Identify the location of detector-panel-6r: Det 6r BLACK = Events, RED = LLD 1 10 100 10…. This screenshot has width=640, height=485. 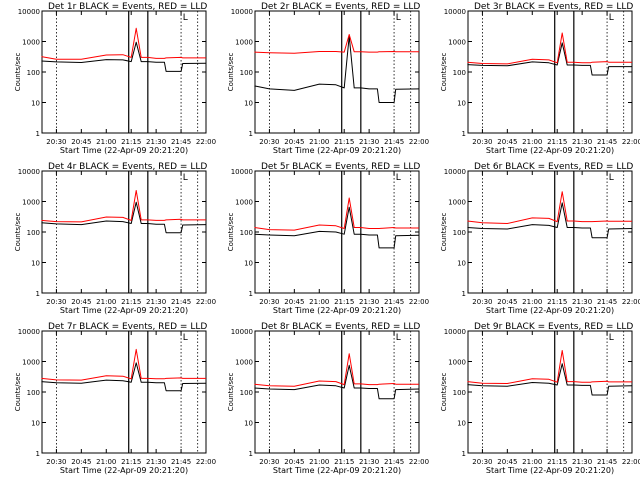
(540, 238).